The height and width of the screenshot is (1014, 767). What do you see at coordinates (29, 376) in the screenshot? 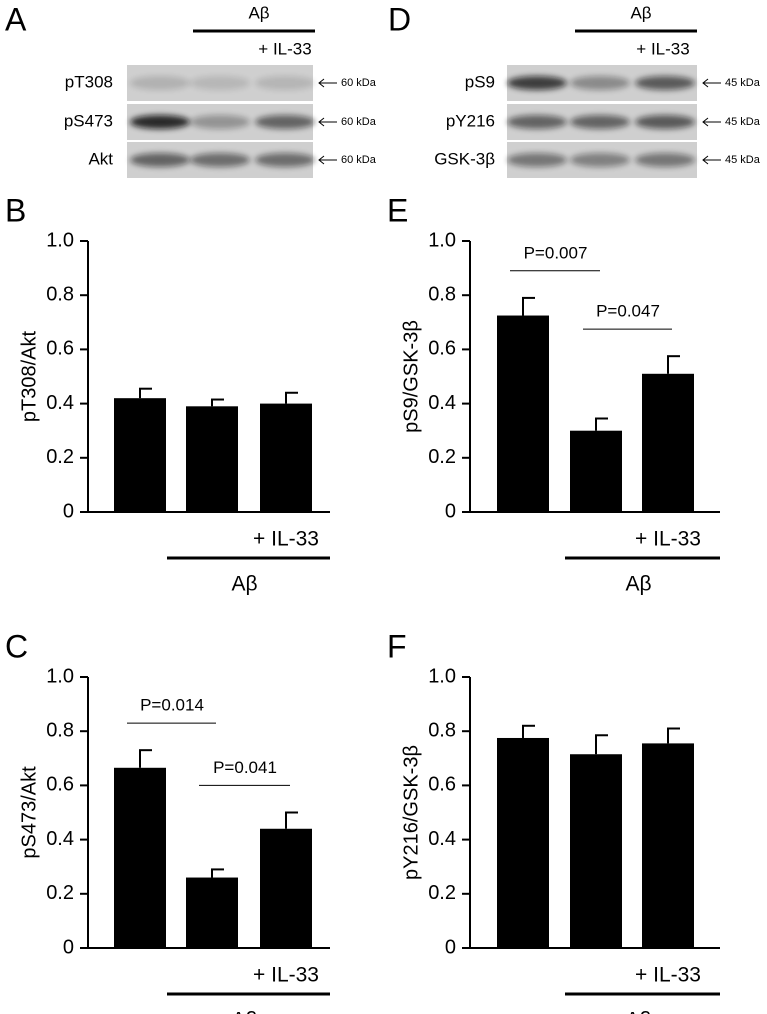
I see `y-axis-label: pT308/Akt` at bounding box center [29, 376].